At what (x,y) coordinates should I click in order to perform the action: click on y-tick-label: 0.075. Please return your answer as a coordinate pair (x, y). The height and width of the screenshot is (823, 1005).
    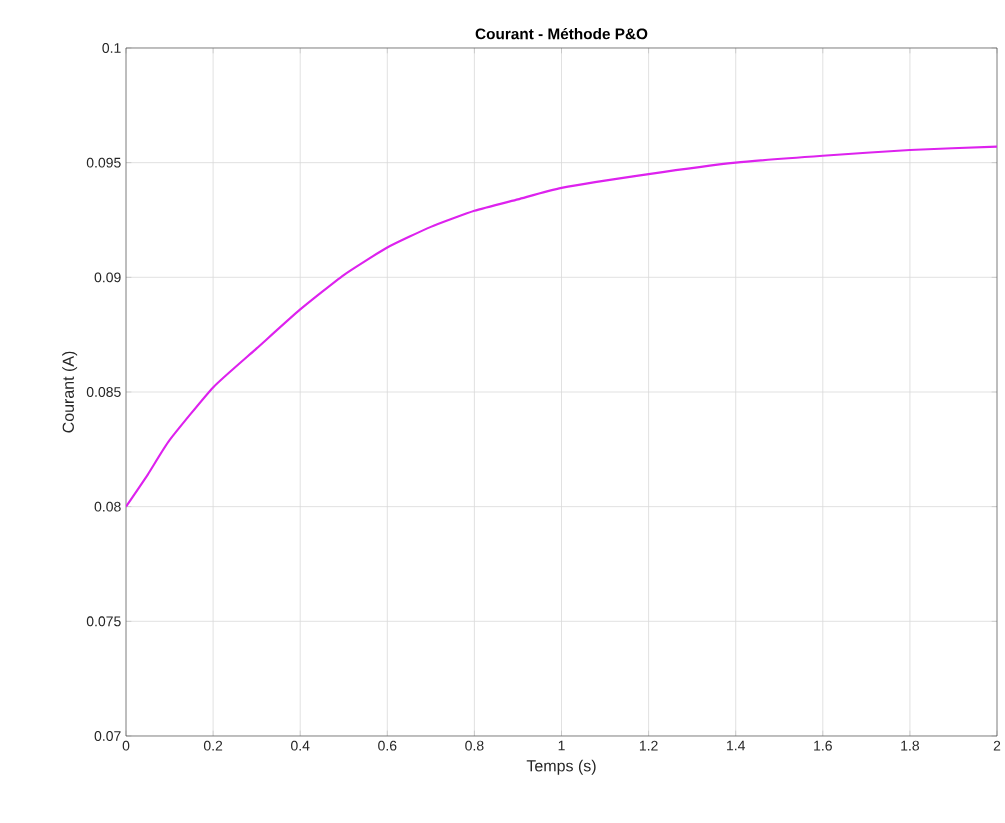
    Looking at the image, I should click on (103, 621).